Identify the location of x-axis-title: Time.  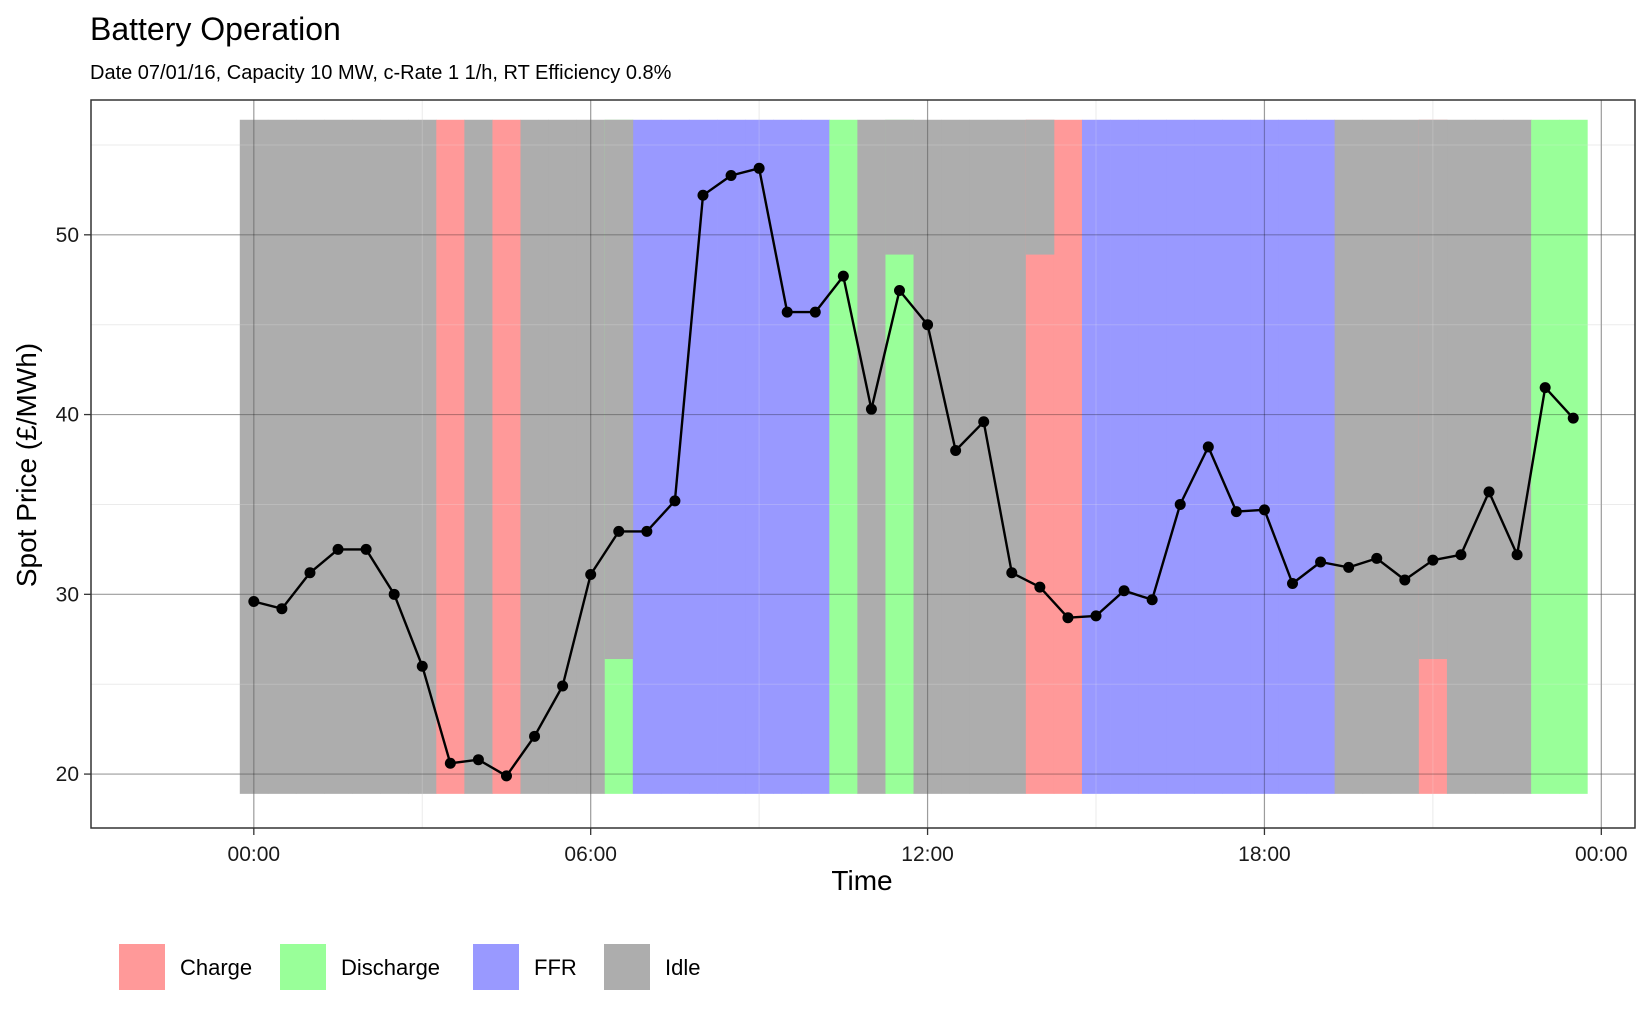
(861, 880).